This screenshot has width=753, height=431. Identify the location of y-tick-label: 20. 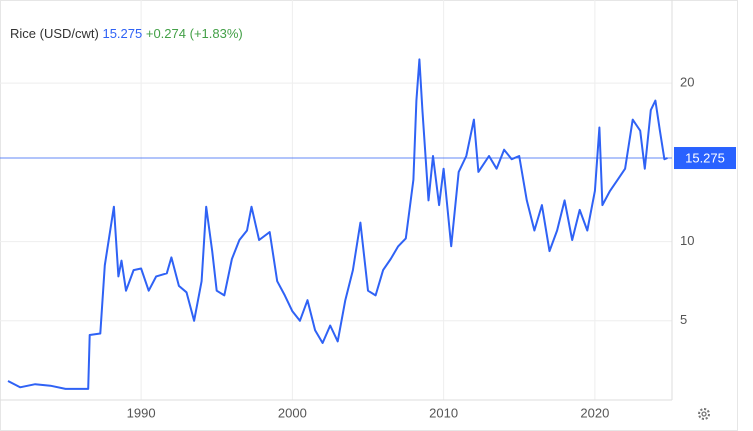
(687, 82).